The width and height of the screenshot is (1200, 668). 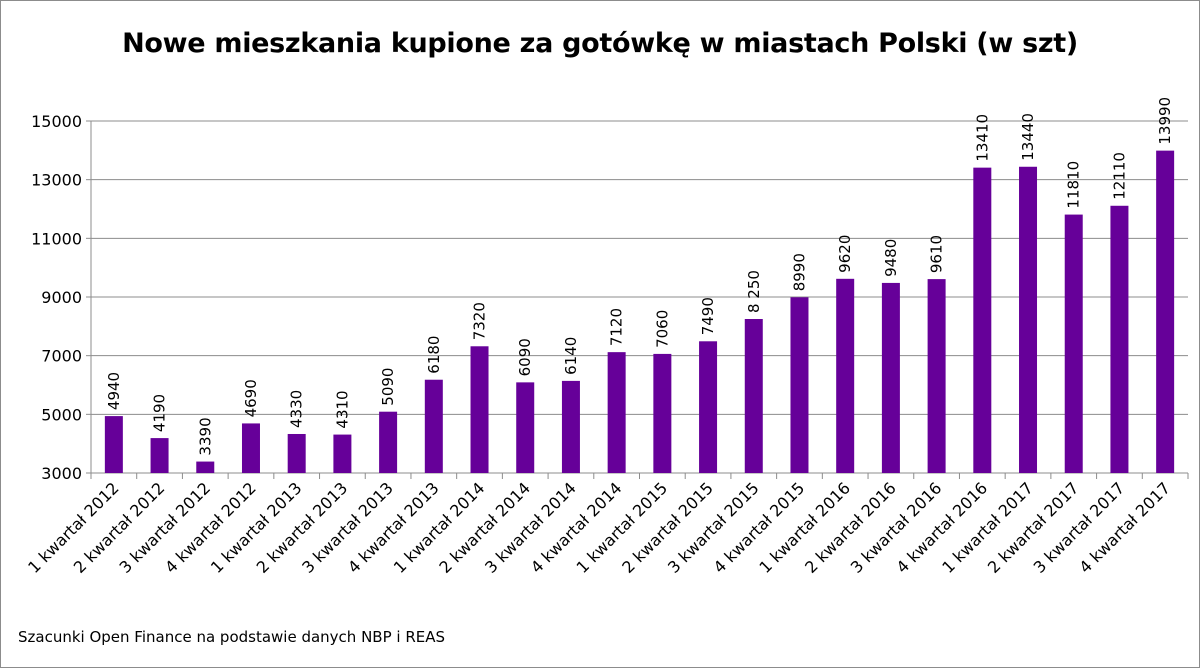 What do you see at coordinates (251, 398) in the screenshot?
I see `data-label: 4690` at bounding box center [251, 398].